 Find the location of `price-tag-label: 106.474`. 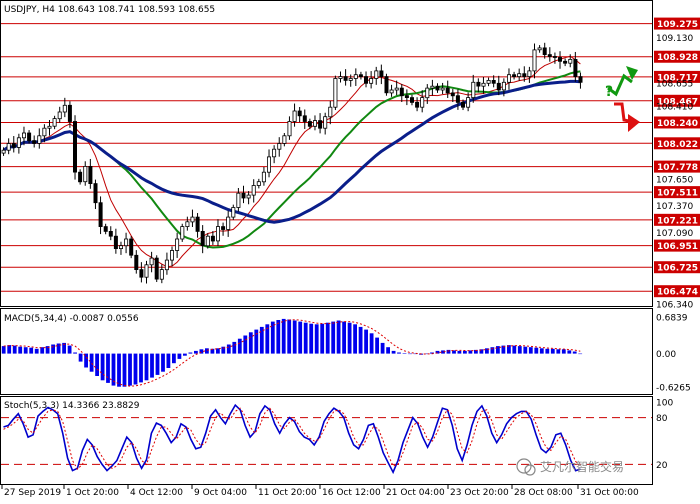

price-tag-label: 106.474 is located at coordinates (677, 293).